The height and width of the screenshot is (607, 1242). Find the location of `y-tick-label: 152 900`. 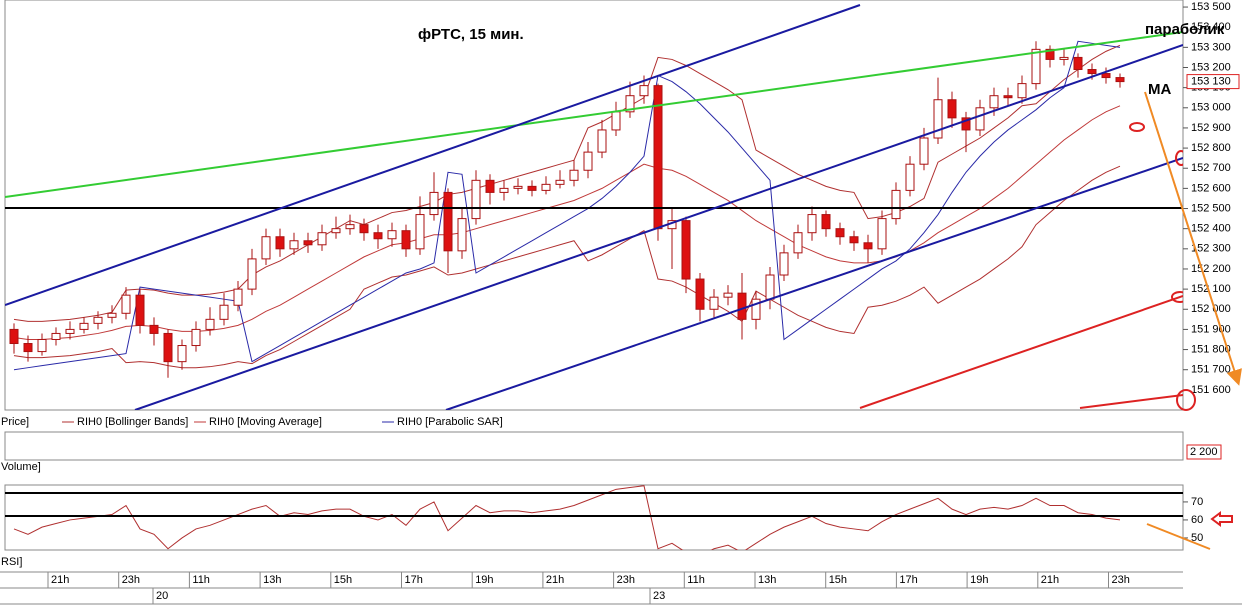

y-tick-label: 152 900 is located at coordinates (1211, 128).